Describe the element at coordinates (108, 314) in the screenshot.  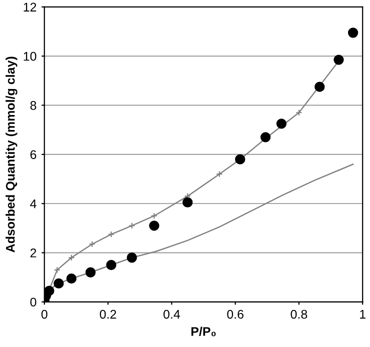
I see `x-tick-label: 0.2` at that location.